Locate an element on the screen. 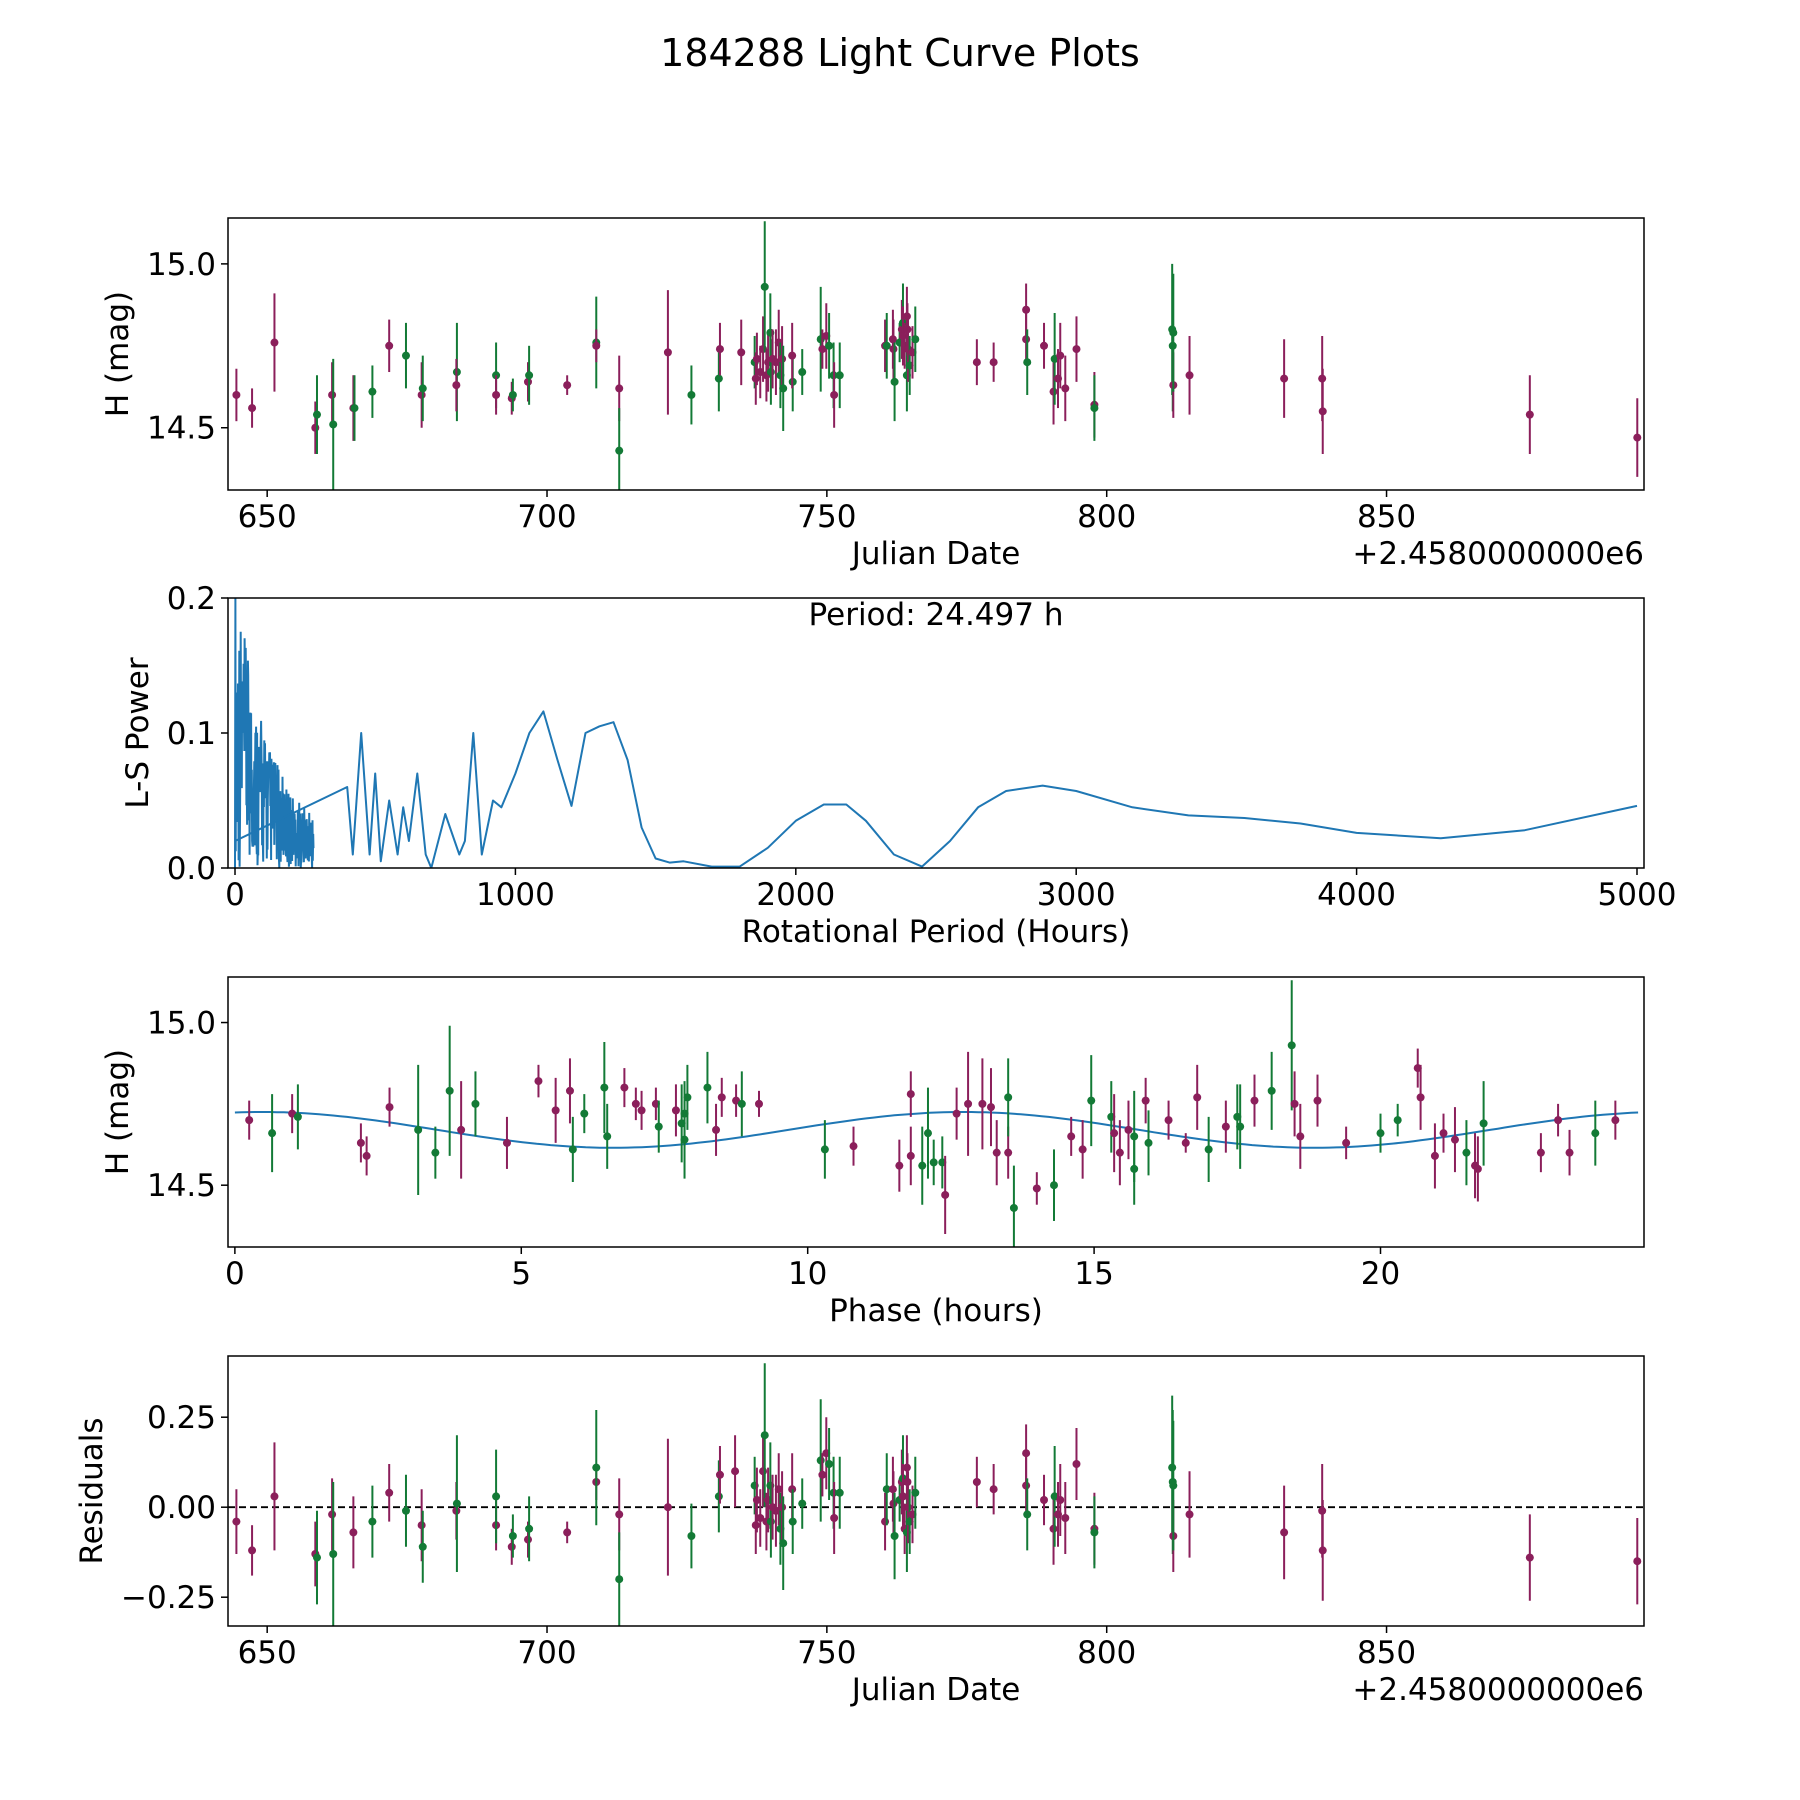  x-tick-label: 5 is located at coordinates (521, 1274).